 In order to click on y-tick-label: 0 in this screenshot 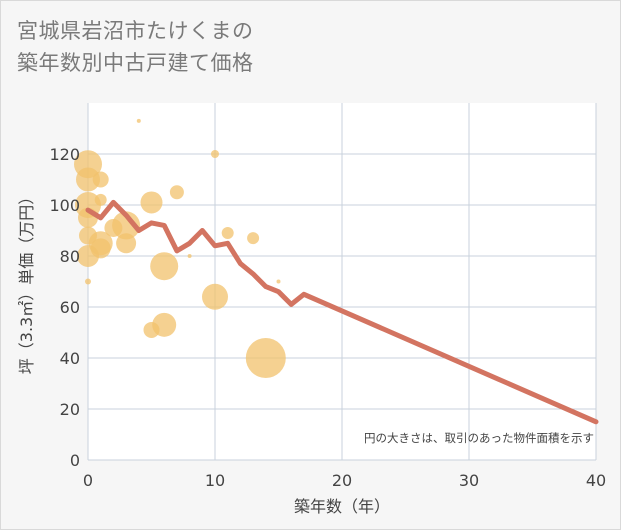, I will do `click(75, 460)`.